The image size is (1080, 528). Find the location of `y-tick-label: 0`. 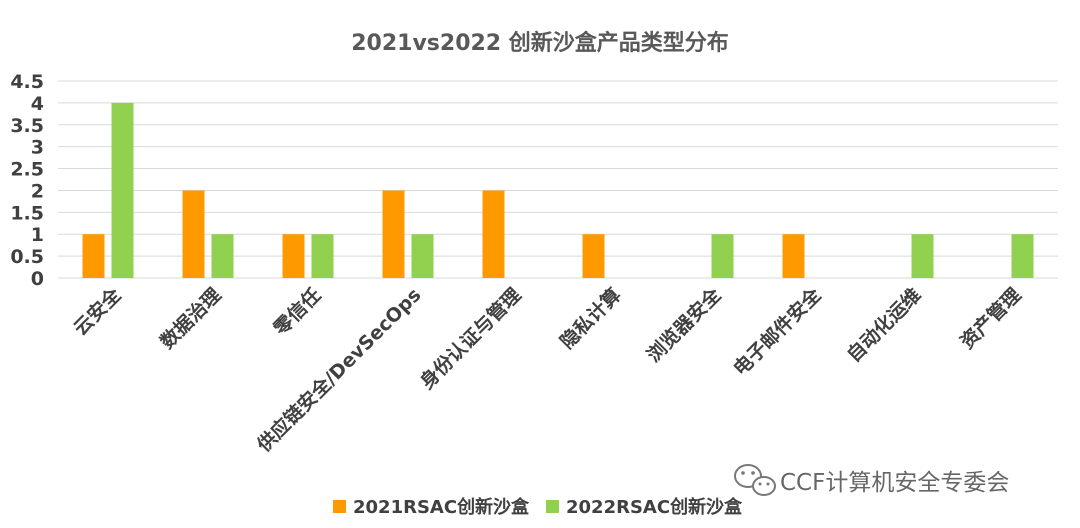

y-tick-label: 0 is located at coordinates (37, 279).